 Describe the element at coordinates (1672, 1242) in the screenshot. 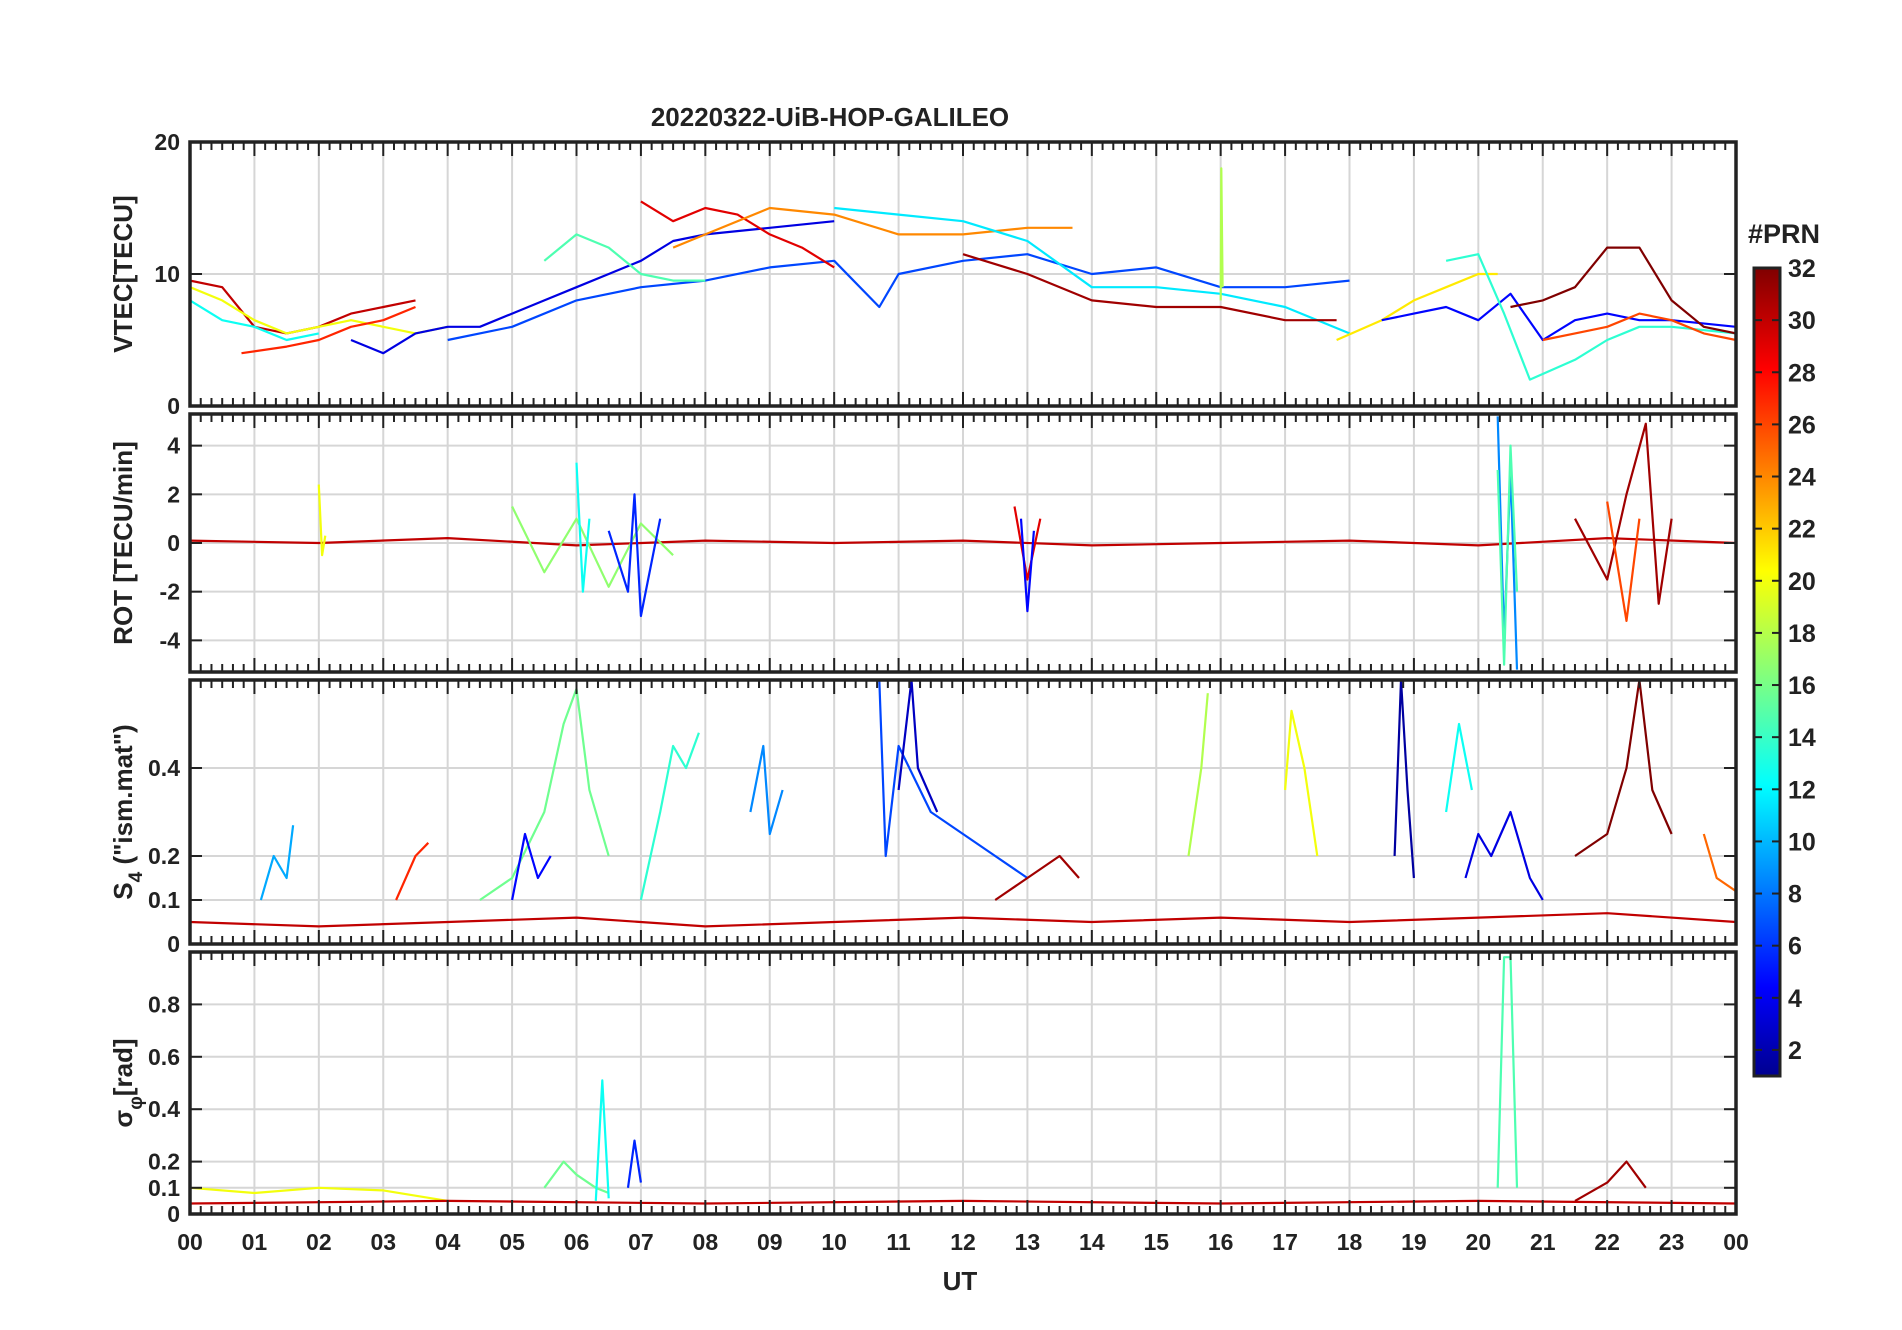

I see `x-tick-label: 23` at that location.